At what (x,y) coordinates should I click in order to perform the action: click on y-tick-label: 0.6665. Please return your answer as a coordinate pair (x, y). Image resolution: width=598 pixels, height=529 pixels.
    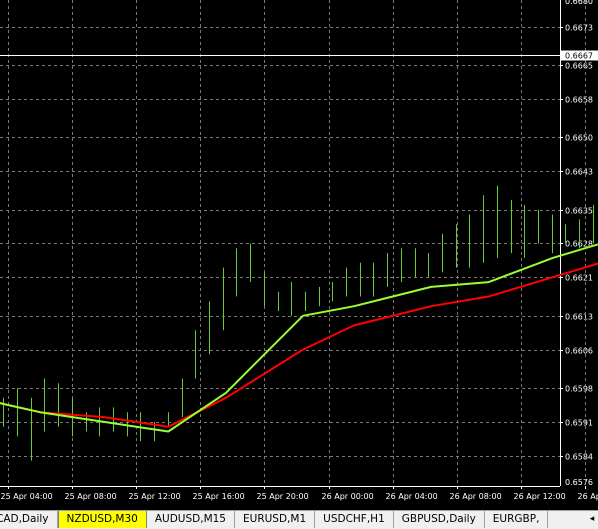
    Looking at the image, I should click on (579, 66).